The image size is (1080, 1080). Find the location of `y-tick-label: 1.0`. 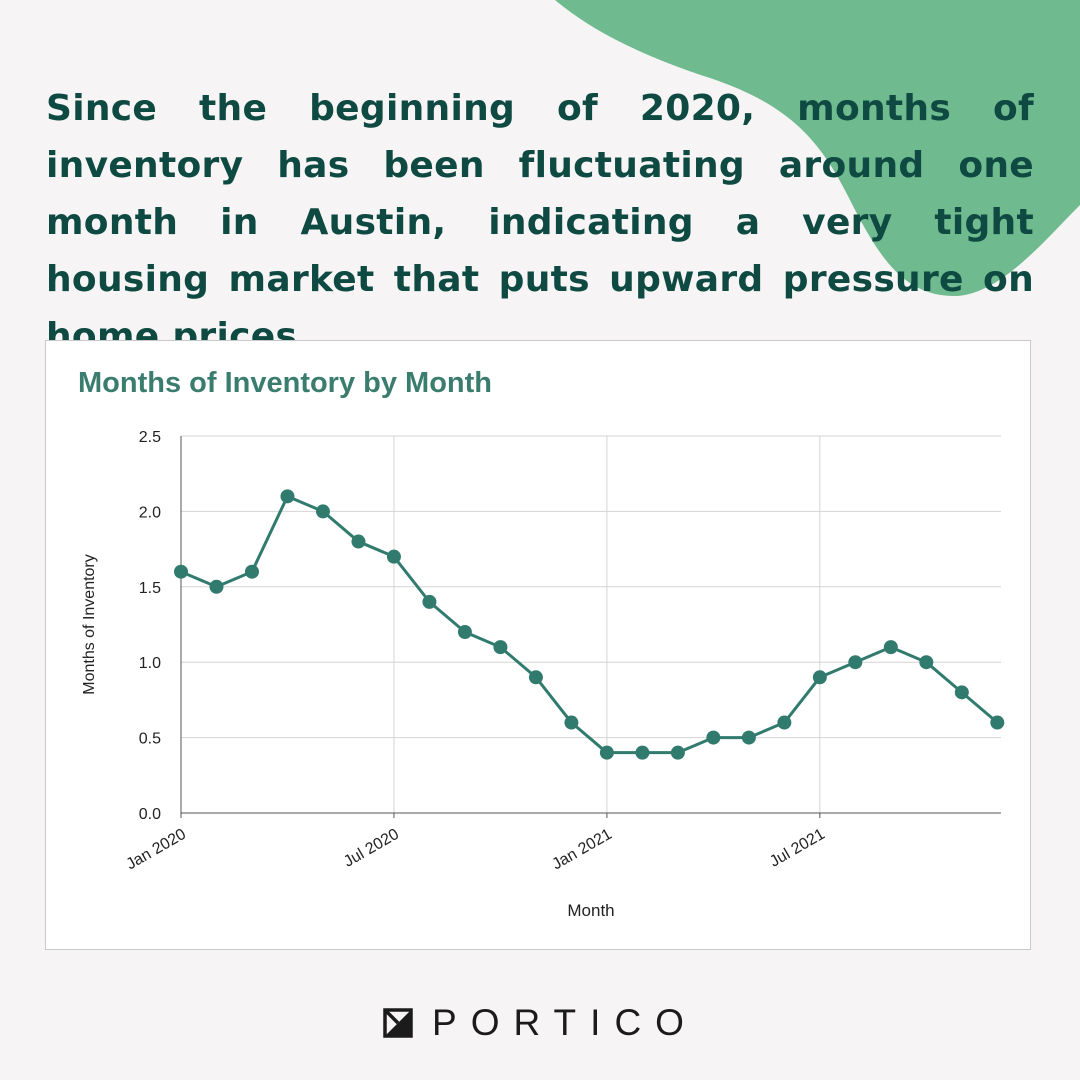

y-tick-label: 1.0 is located at coordinates (150, 663).